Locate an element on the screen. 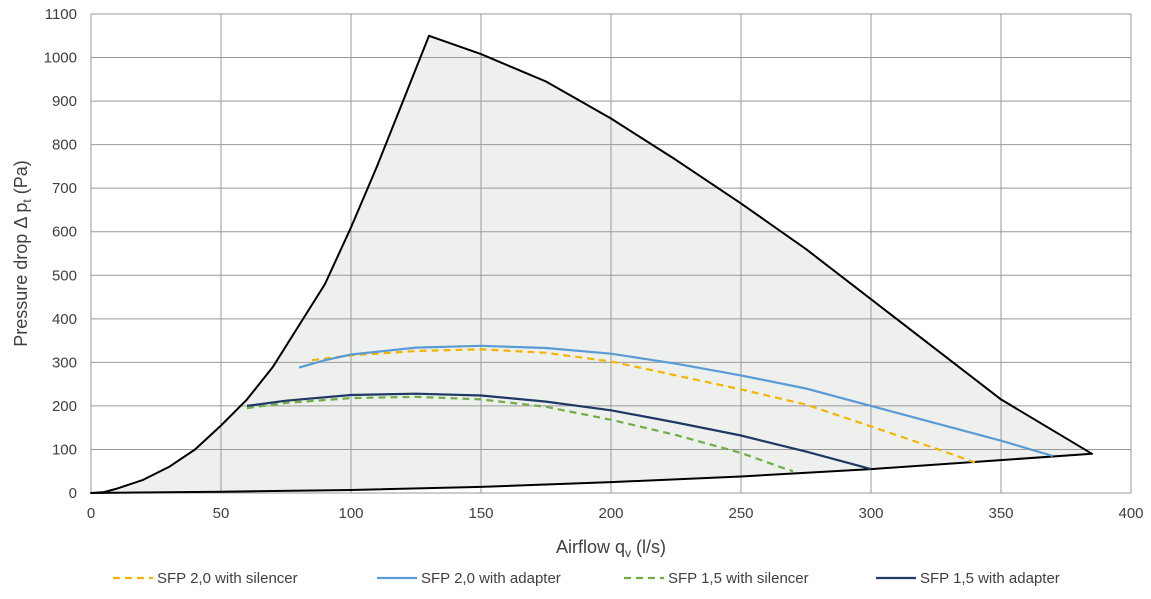 Image resolution: width=1151 pixels, height=599 pixels. y-axis-title: Pressure drop Δ pt (Pa) is located at coordinates (22, 253).